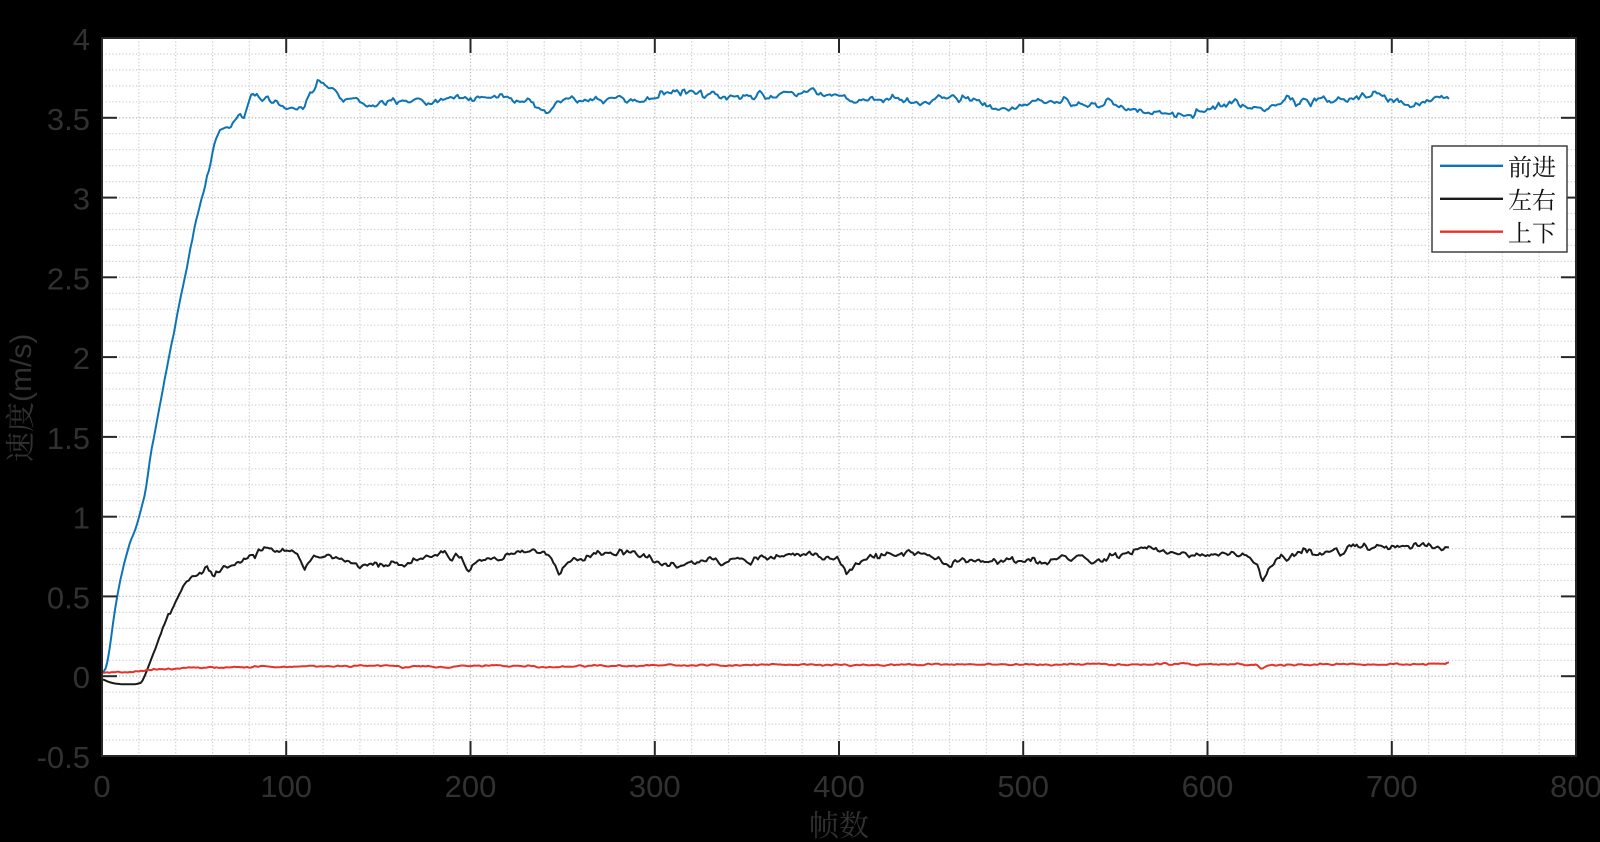 This screenshot has height=842, width=1600. I want to click on svg-text: 2.5, so click(68, 278).